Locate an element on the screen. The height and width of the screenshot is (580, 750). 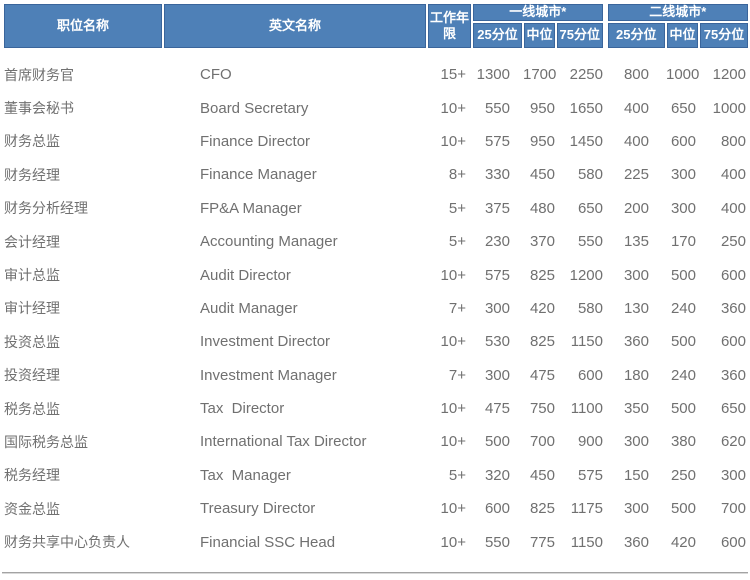
header-position: 职位名称 is located at coordinates (83, 26).